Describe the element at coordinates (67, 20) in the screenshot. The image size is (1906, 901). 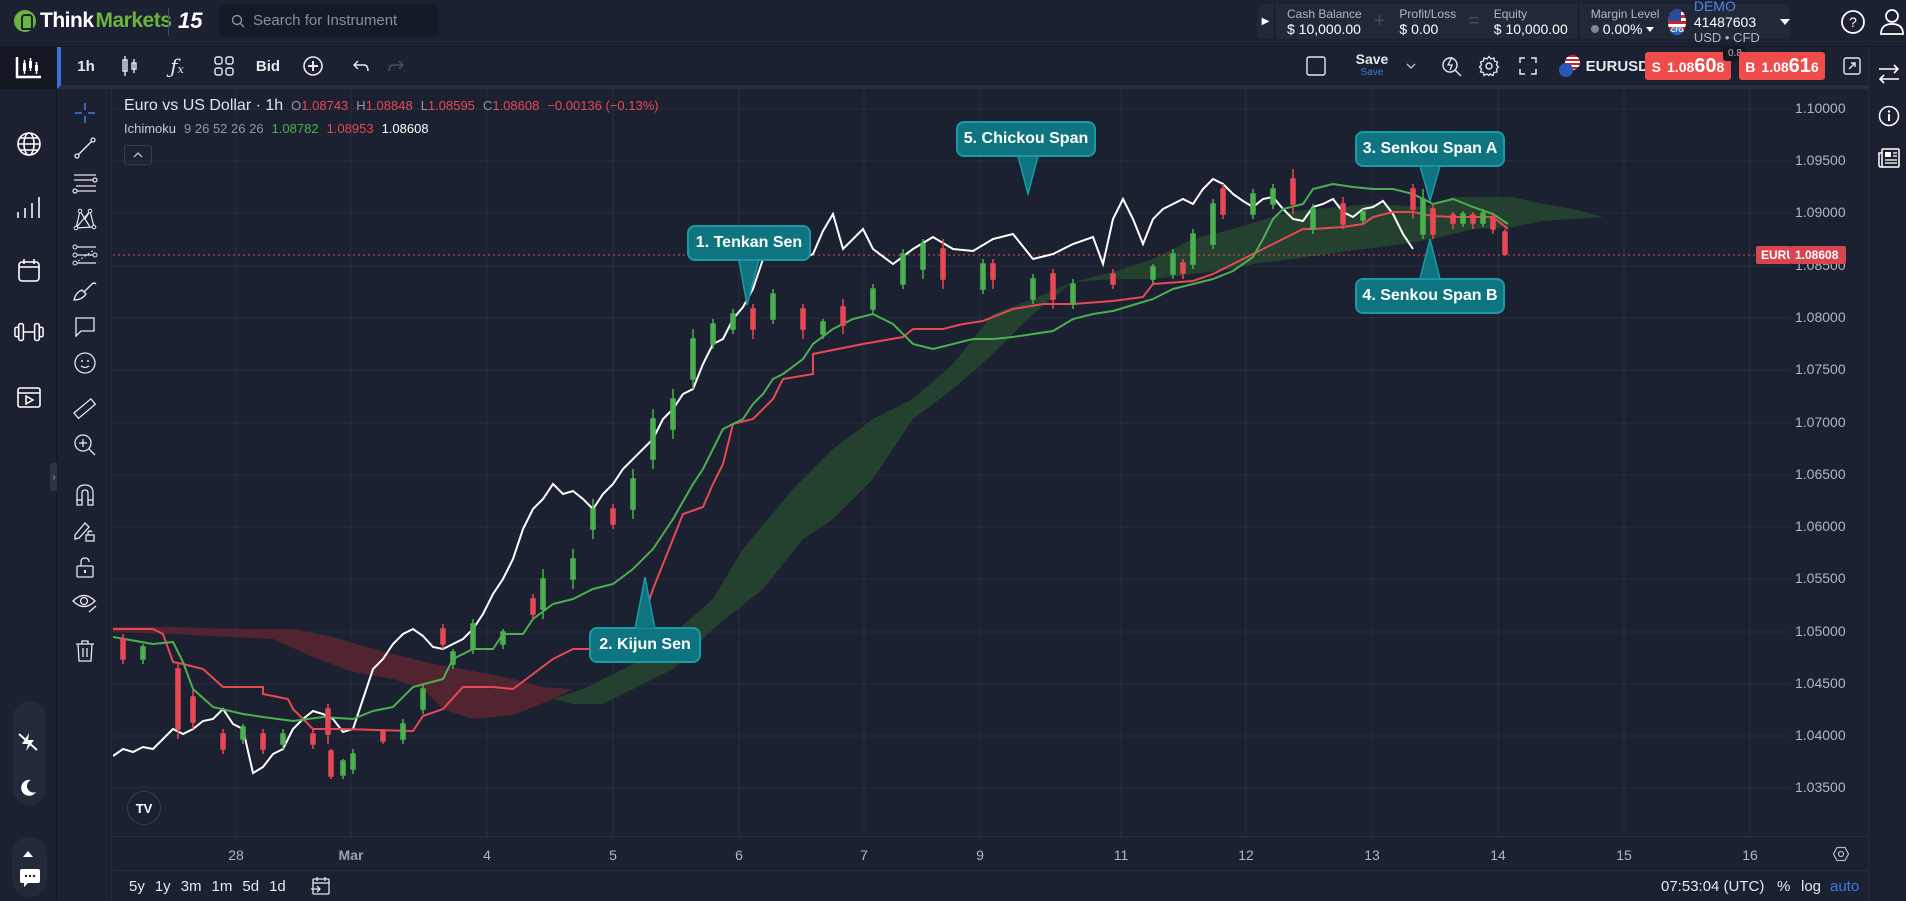
I see `brand-think: Think` at that location.